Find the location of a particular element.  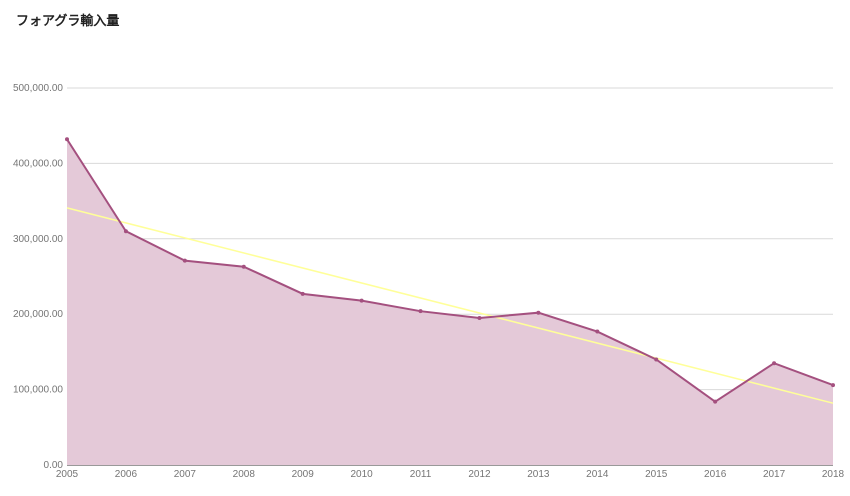

x-tick-label: 2018 is located at coordinates (833, 474).